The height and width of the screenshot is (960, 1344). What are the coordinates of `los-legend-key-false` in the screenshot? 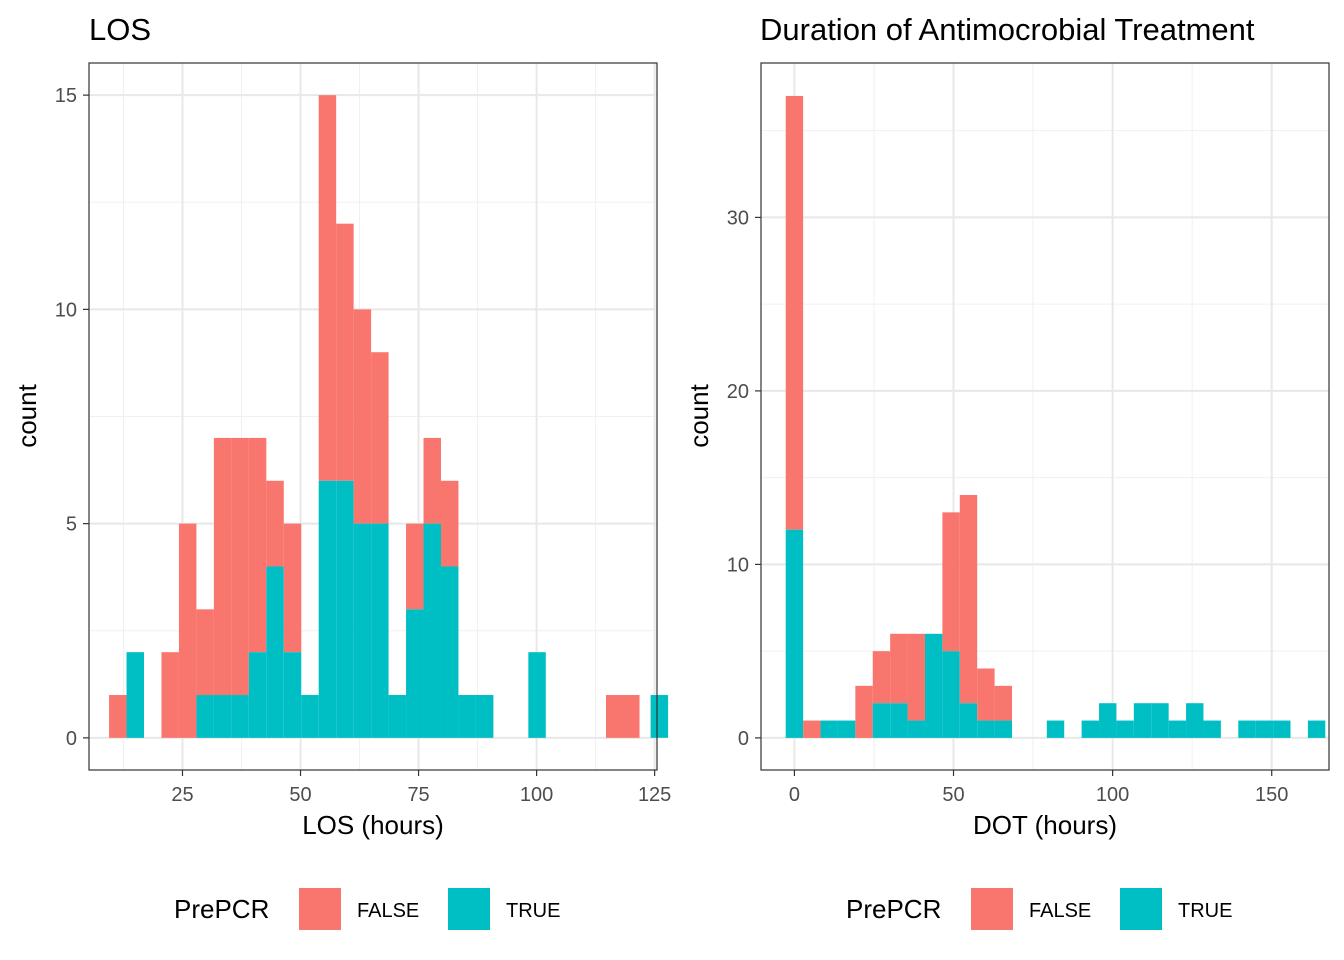 It's located at (320, 909).